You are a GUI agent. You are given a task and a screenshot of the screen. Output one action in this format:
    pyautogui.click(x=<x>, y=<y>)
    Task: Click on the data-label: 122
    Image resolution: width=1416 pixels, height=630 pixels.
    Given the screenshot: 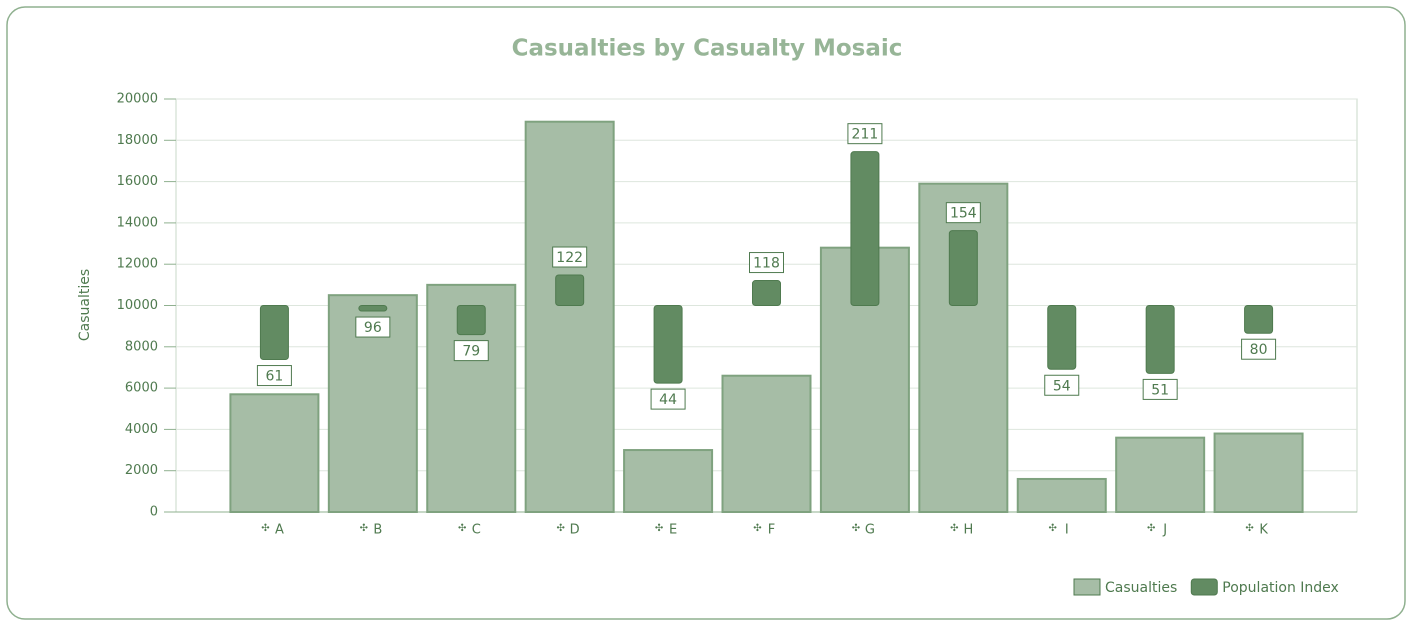 What is the action you would take?
    pyautogui.click(x=569, y=258)
    